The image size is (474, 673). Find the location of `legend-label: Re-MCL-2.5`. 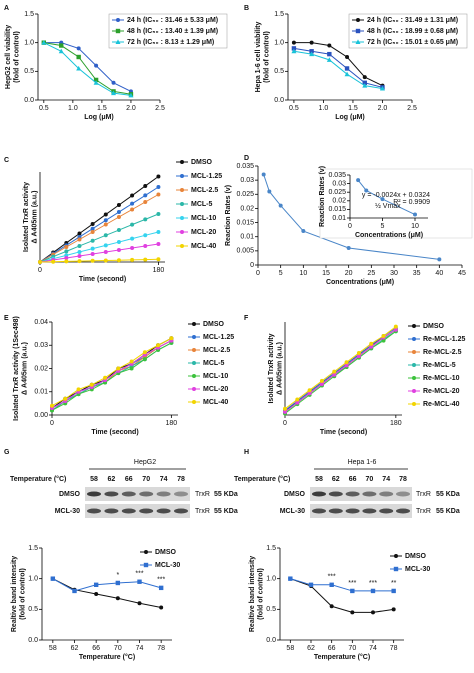

legend-label: Re-MCL-2.5 is located at coordinates (442, 352).